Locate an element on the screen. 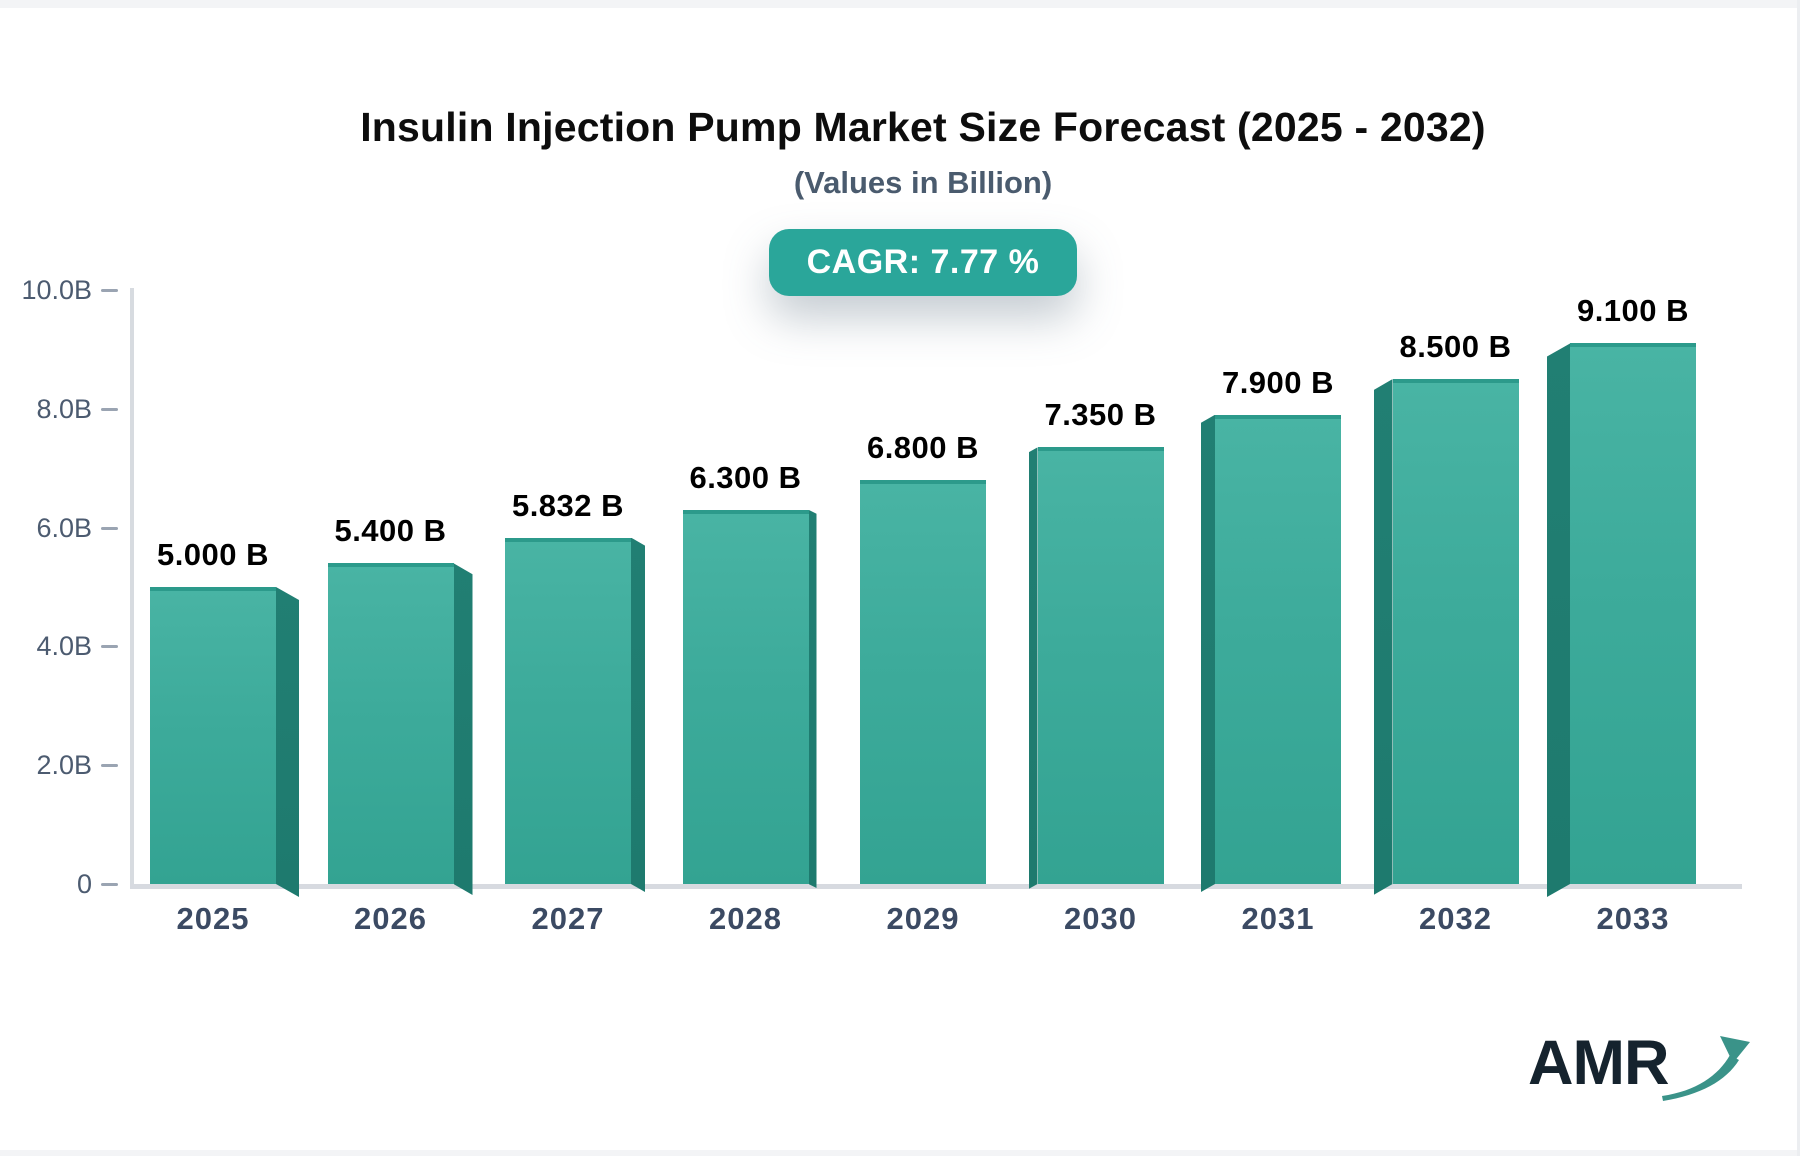  cagr-badge: CAGR: 7.77 % is located at coordinates (923, 262).